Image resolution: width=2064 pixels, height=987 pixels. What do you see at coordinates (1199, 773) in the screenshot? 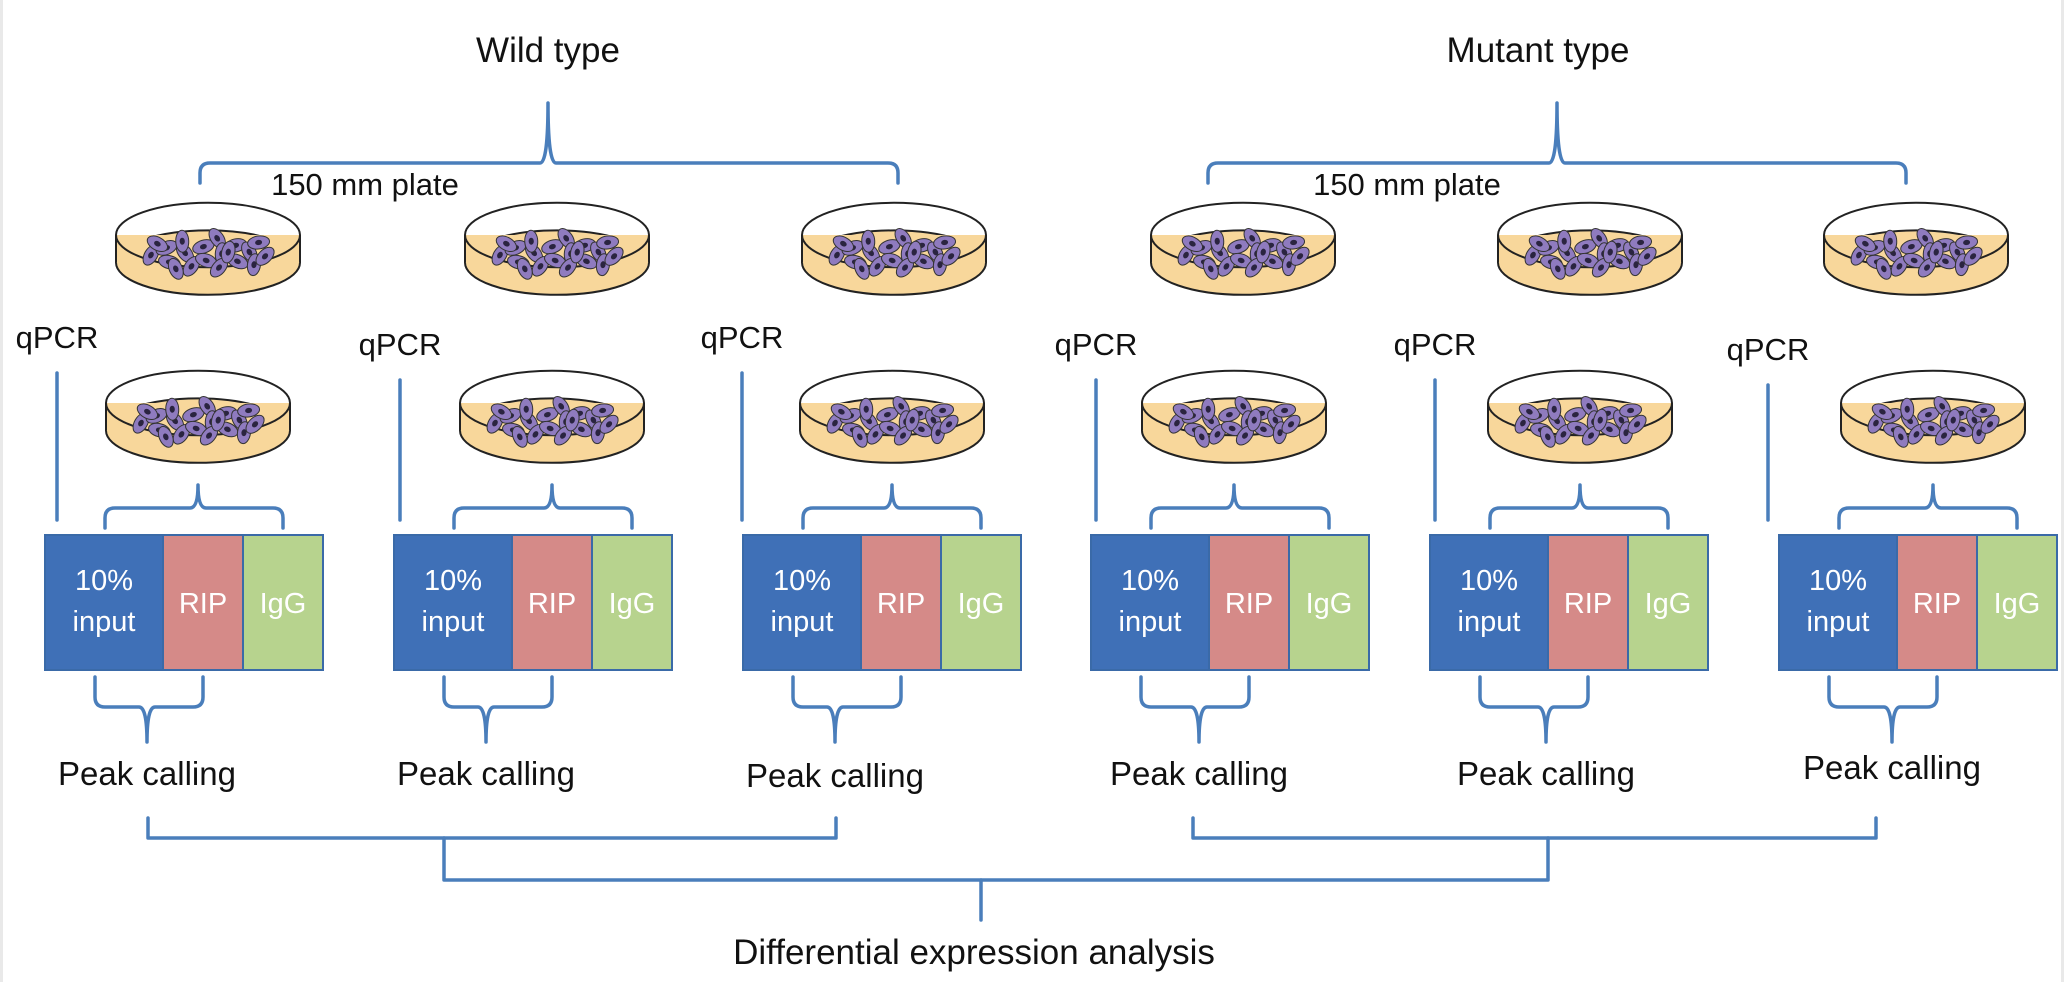
I see `peak-calling-label: Peak calling` at bounding box center [1199, 773].